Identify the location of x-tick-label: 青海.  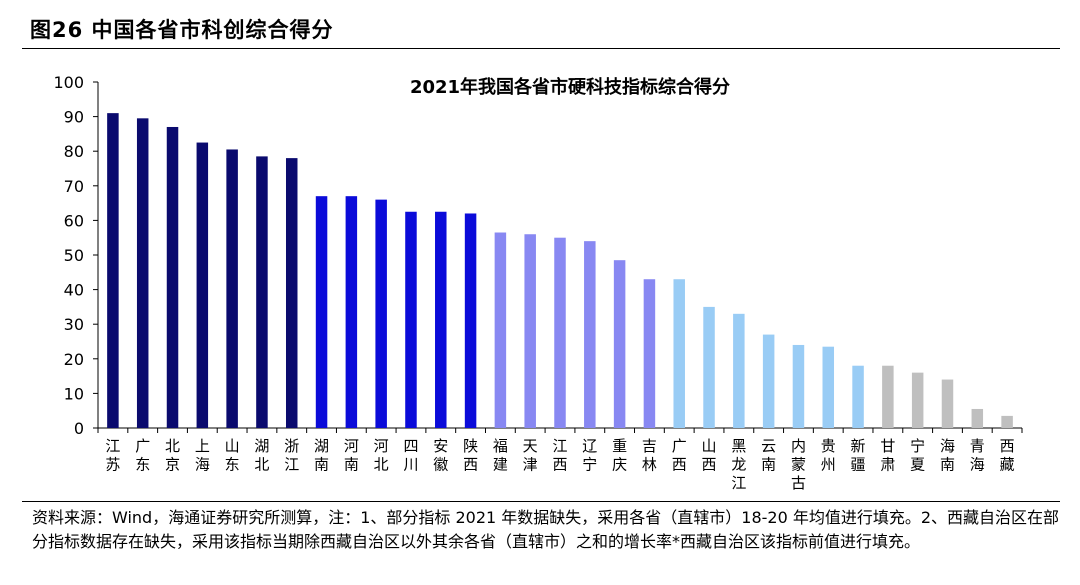
(977, 455).